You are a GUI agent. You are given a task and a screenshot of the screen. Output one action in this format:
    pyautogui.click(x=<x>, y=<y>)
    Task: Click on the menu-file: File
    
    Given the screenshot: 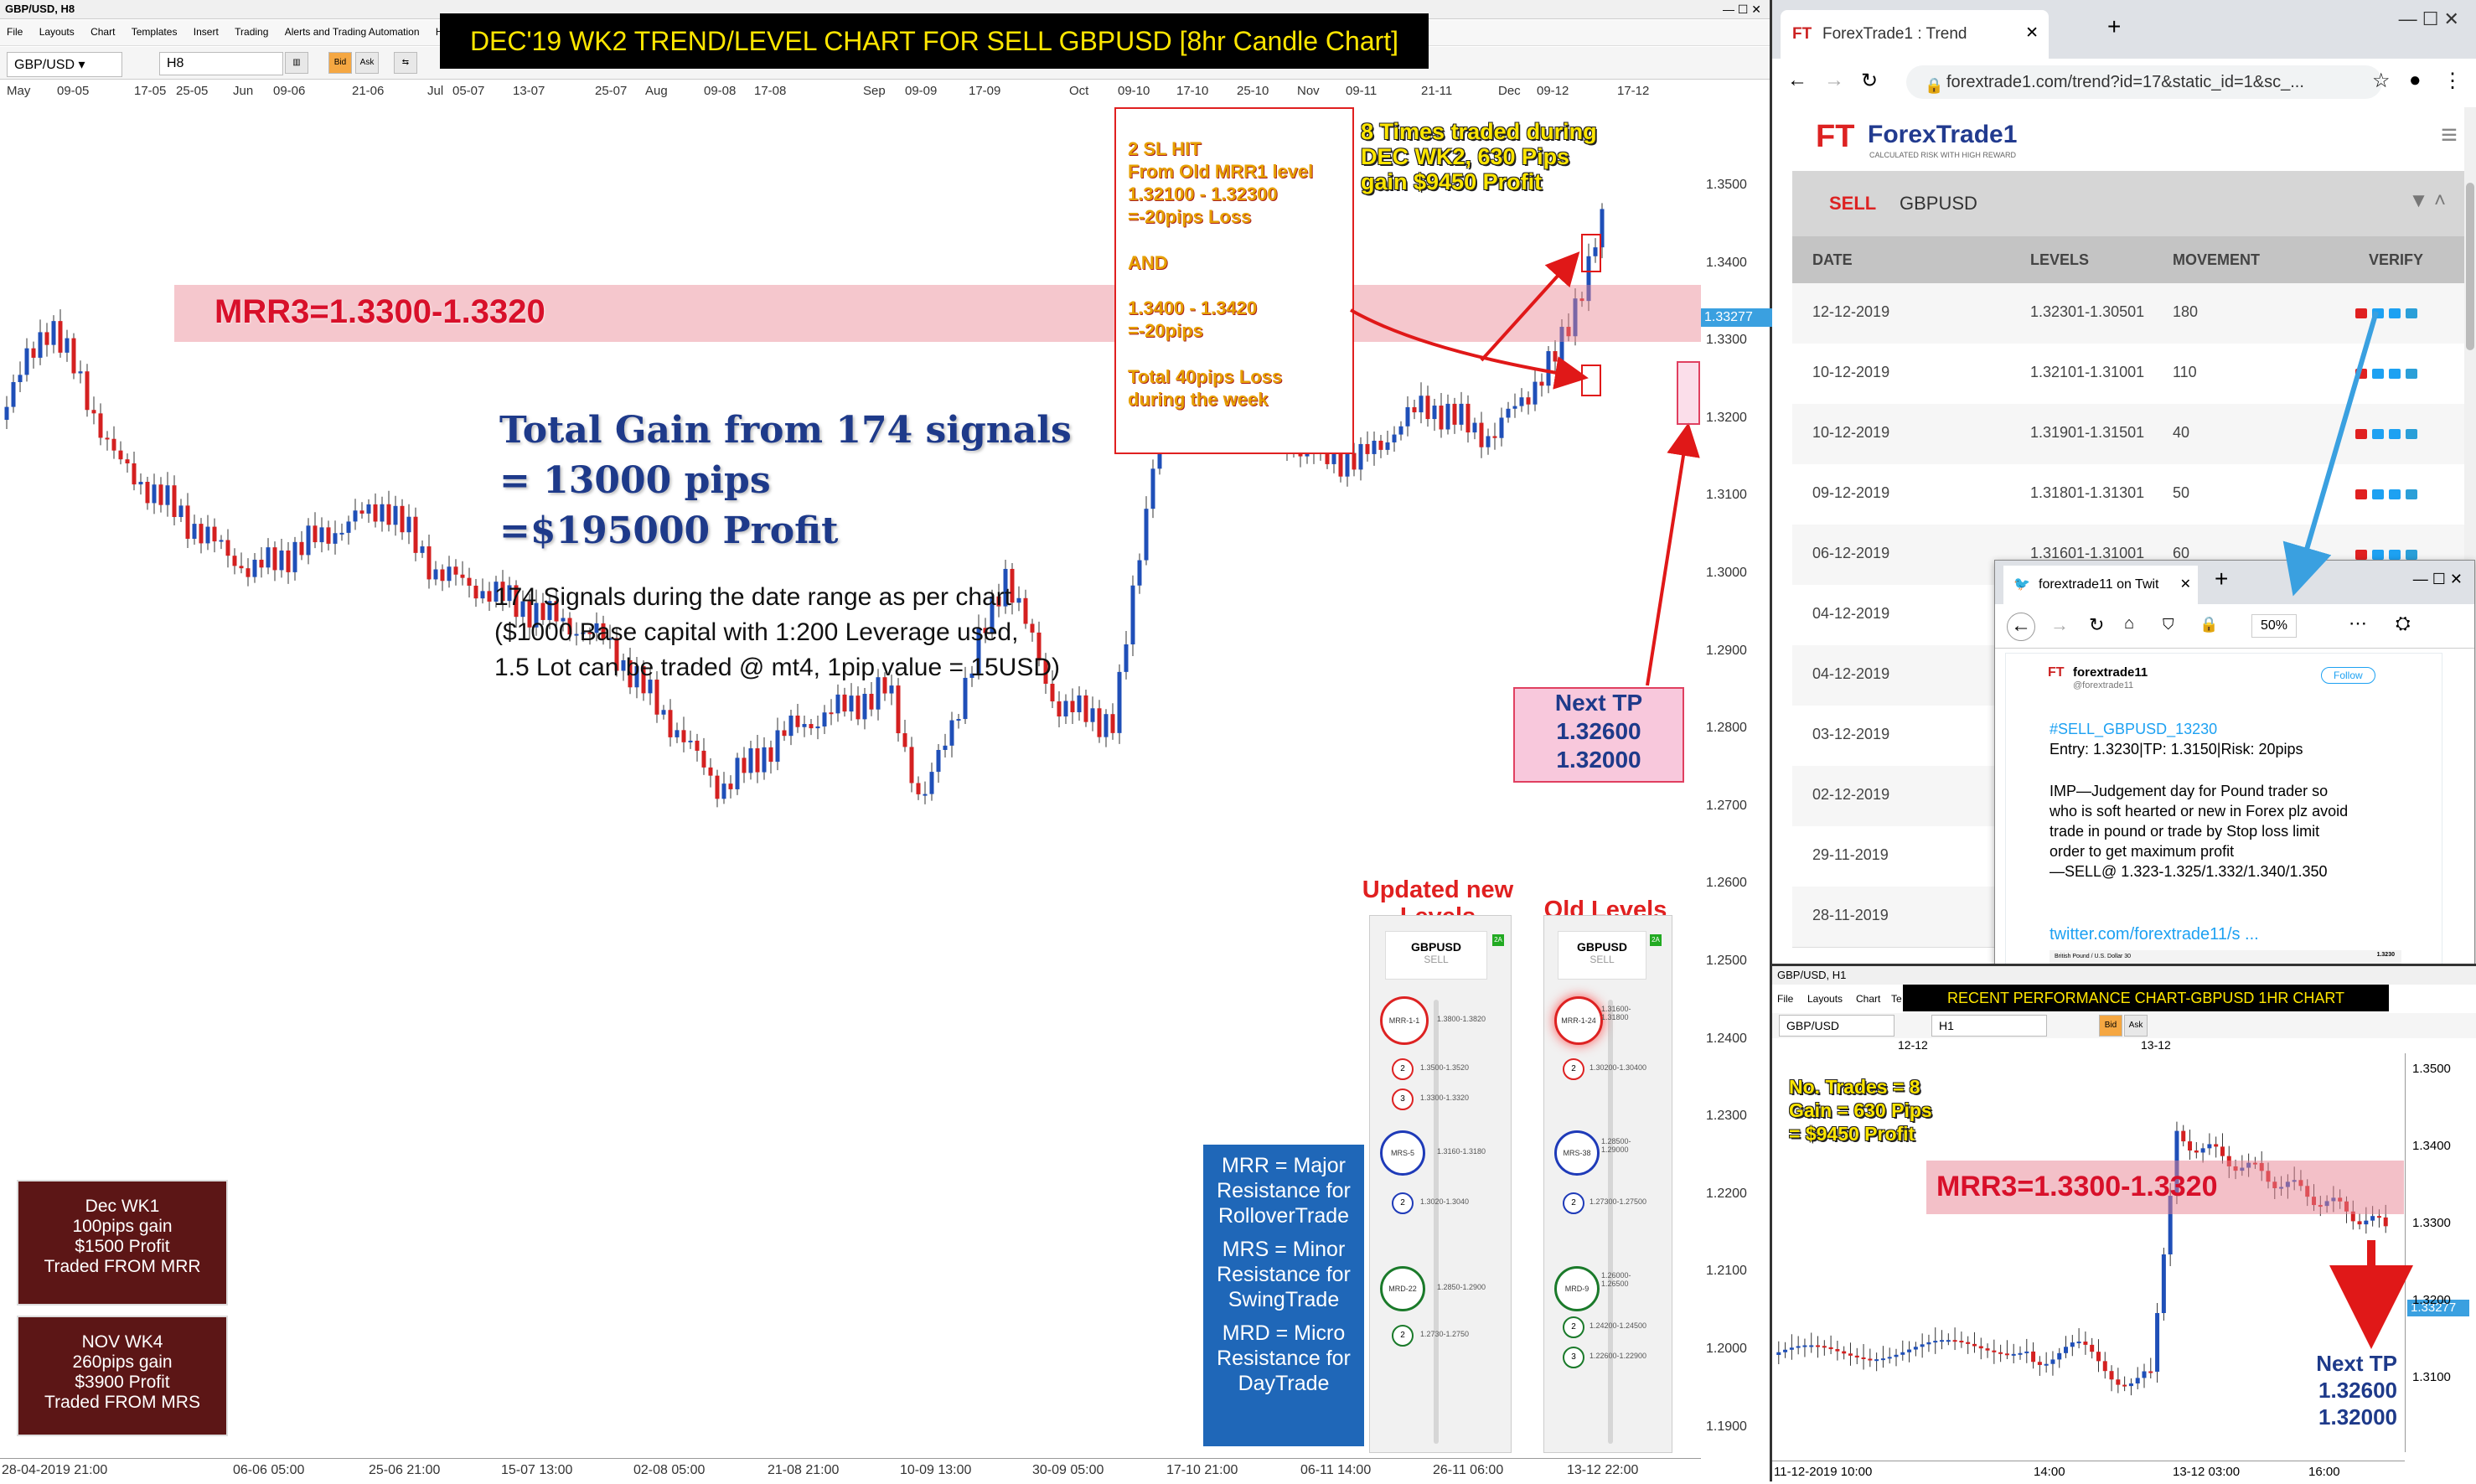 What is the action you would take?
    pyautogui.click(x=15, y=32)
    